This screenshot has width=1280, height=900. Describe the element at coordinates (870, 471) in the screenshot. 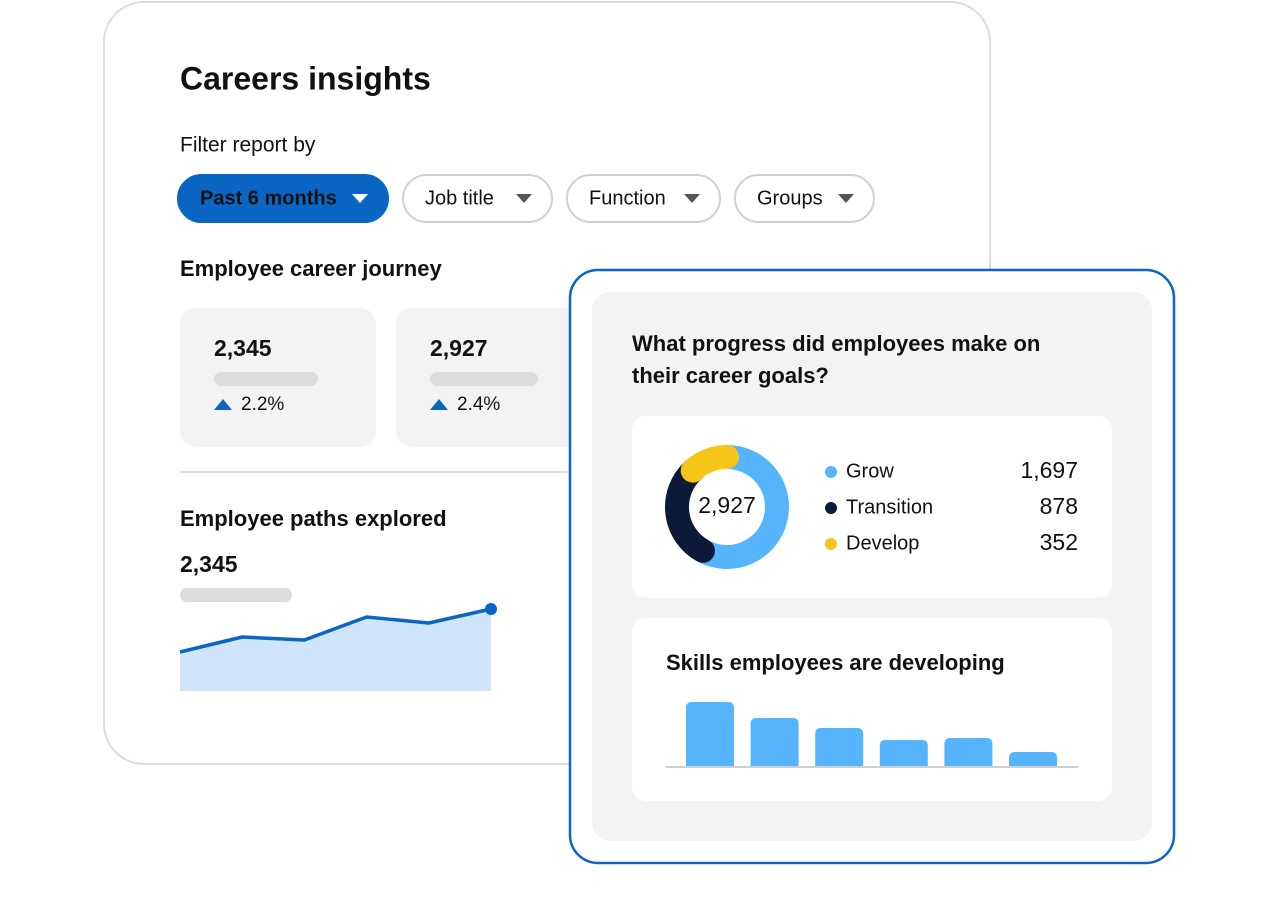

I see `legend-name: Grow` at that location.